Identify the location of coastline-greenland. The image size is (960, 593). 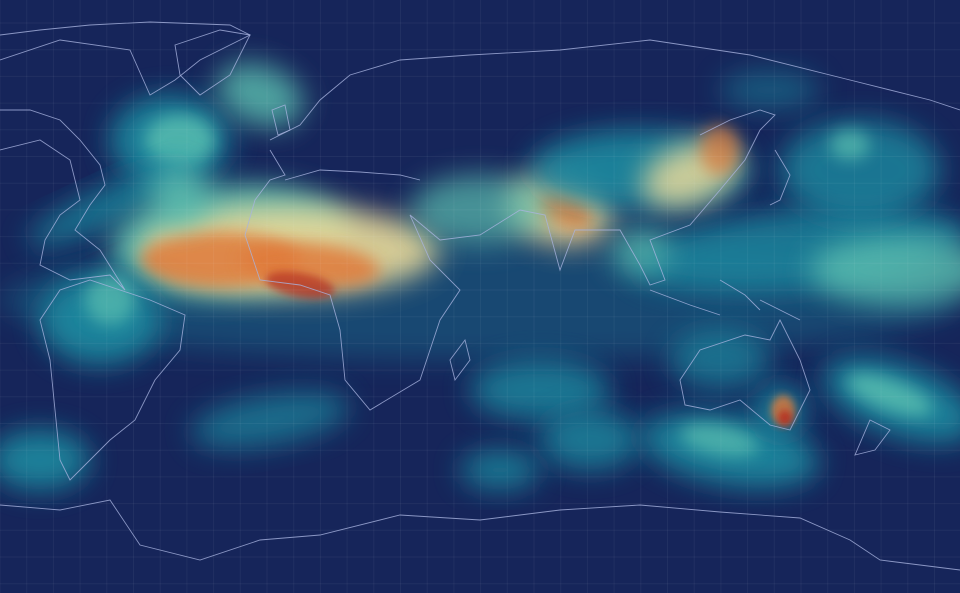
(212, 62).